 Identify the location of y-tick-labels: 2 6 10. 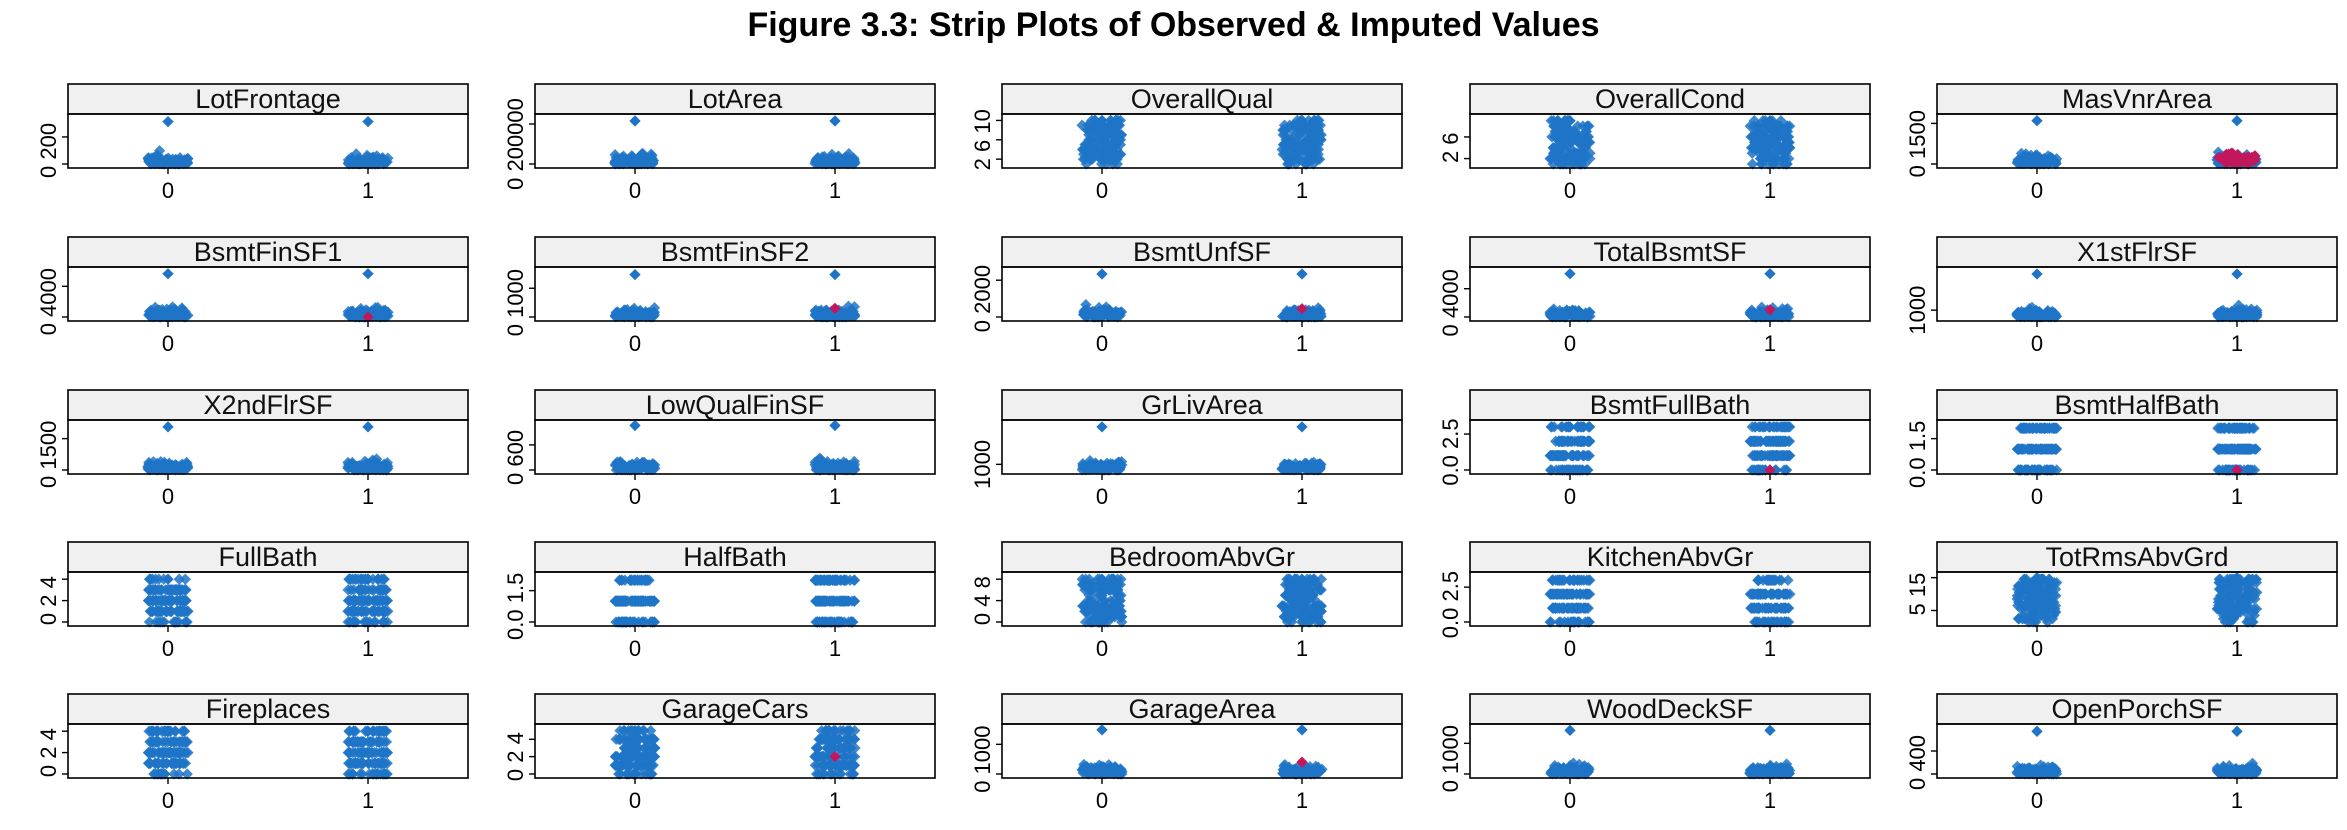
(982, 139).